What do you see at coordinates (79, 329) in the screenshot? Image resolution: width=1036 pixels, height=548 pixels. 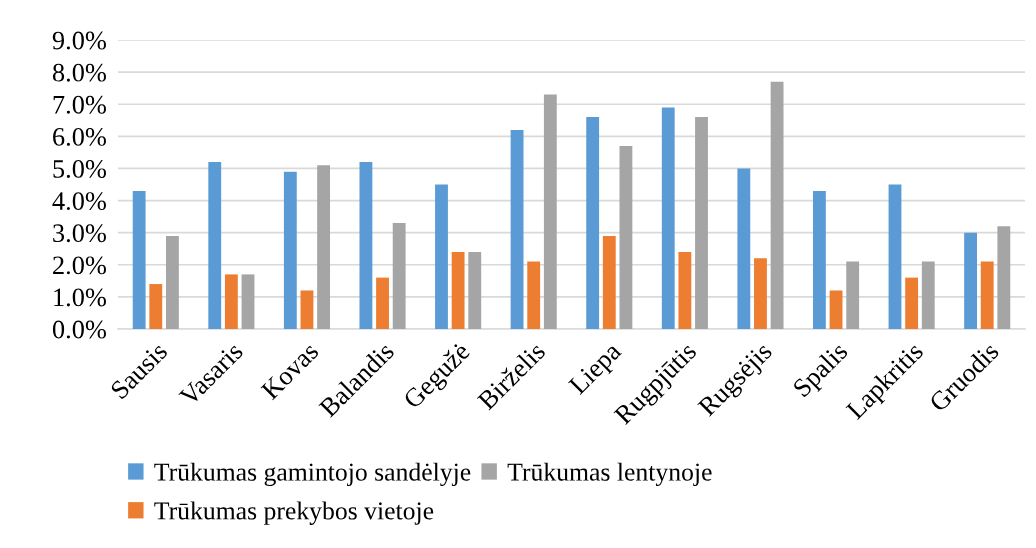 I see `y-tick-label: 0.0%` at bounding box center [79, 329].